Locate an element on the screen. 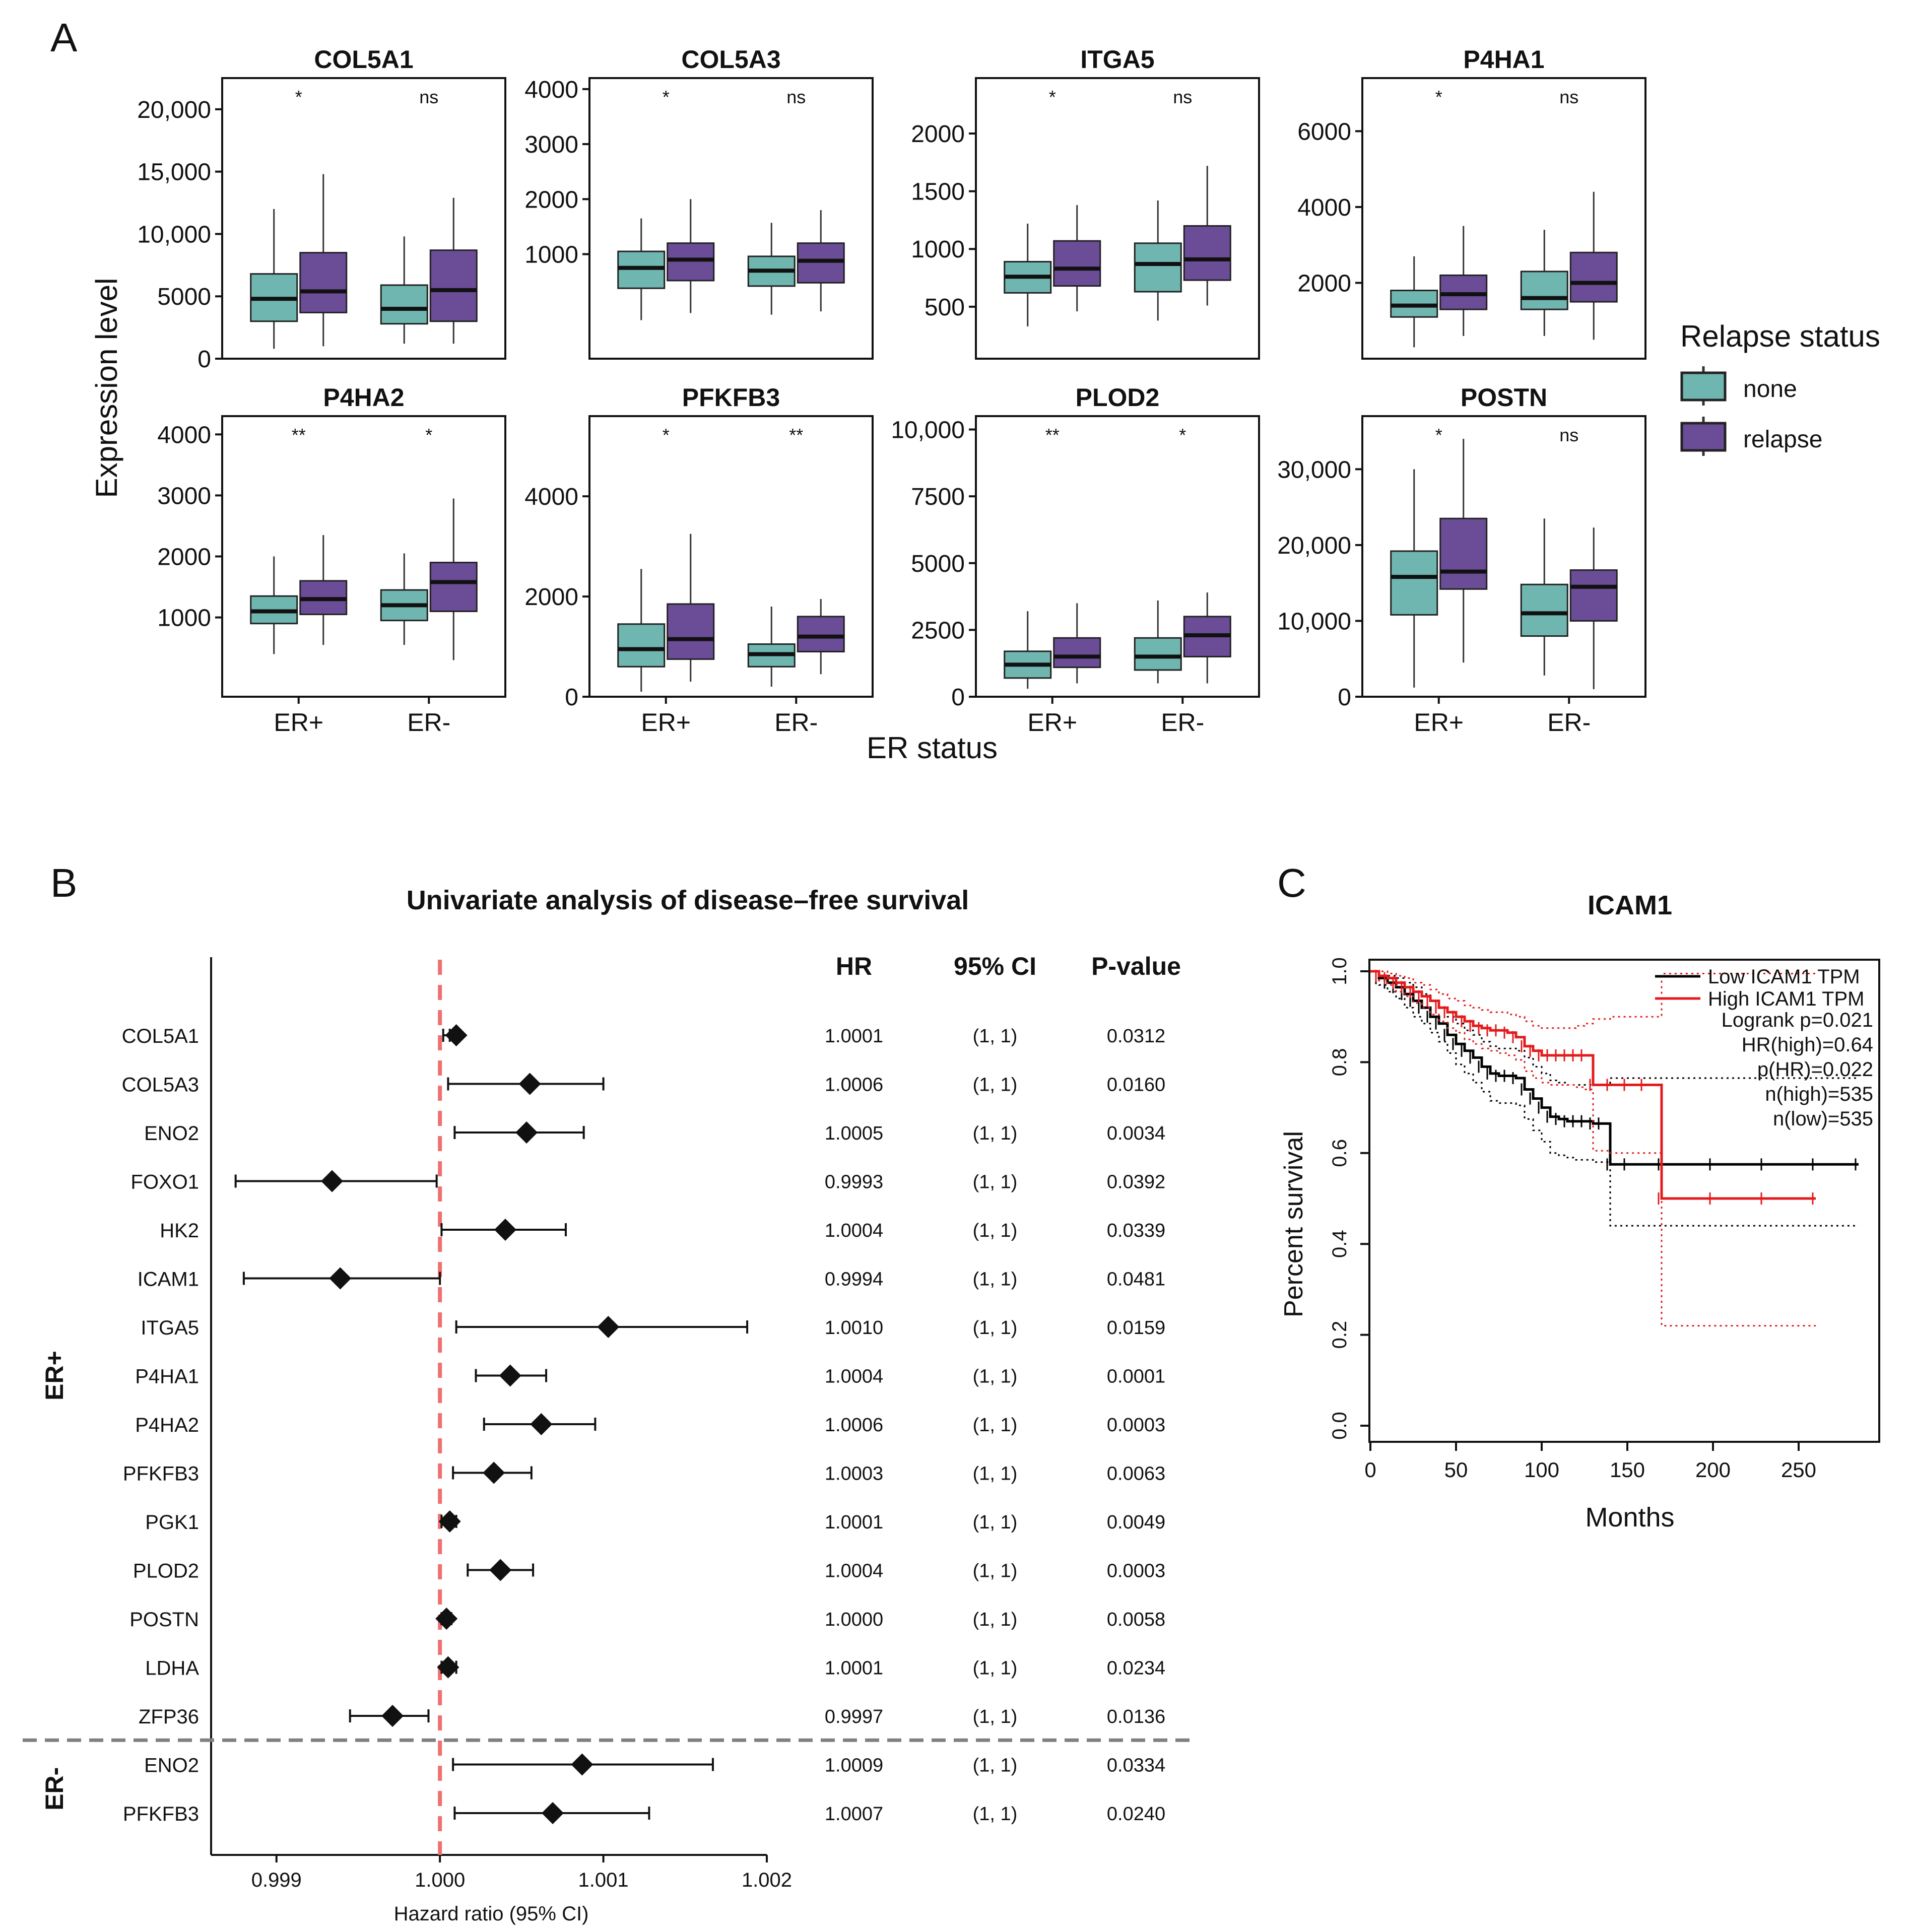  forest-gene-label: HK2 is located at coordinates (179, 1231).